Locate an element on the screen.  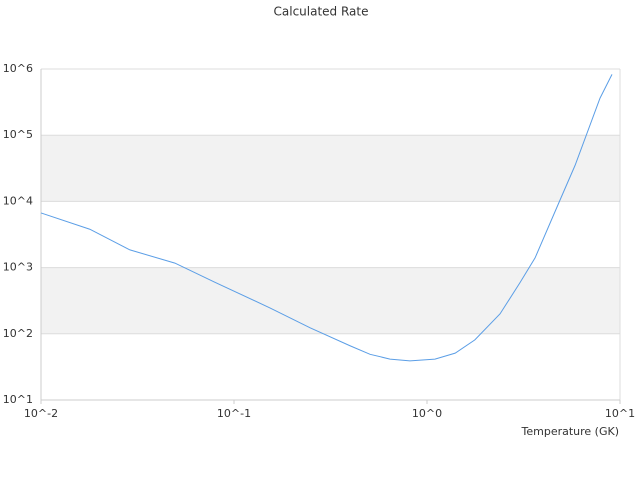
y-tick-label: 10^2 is located at coordinates (18, 333).